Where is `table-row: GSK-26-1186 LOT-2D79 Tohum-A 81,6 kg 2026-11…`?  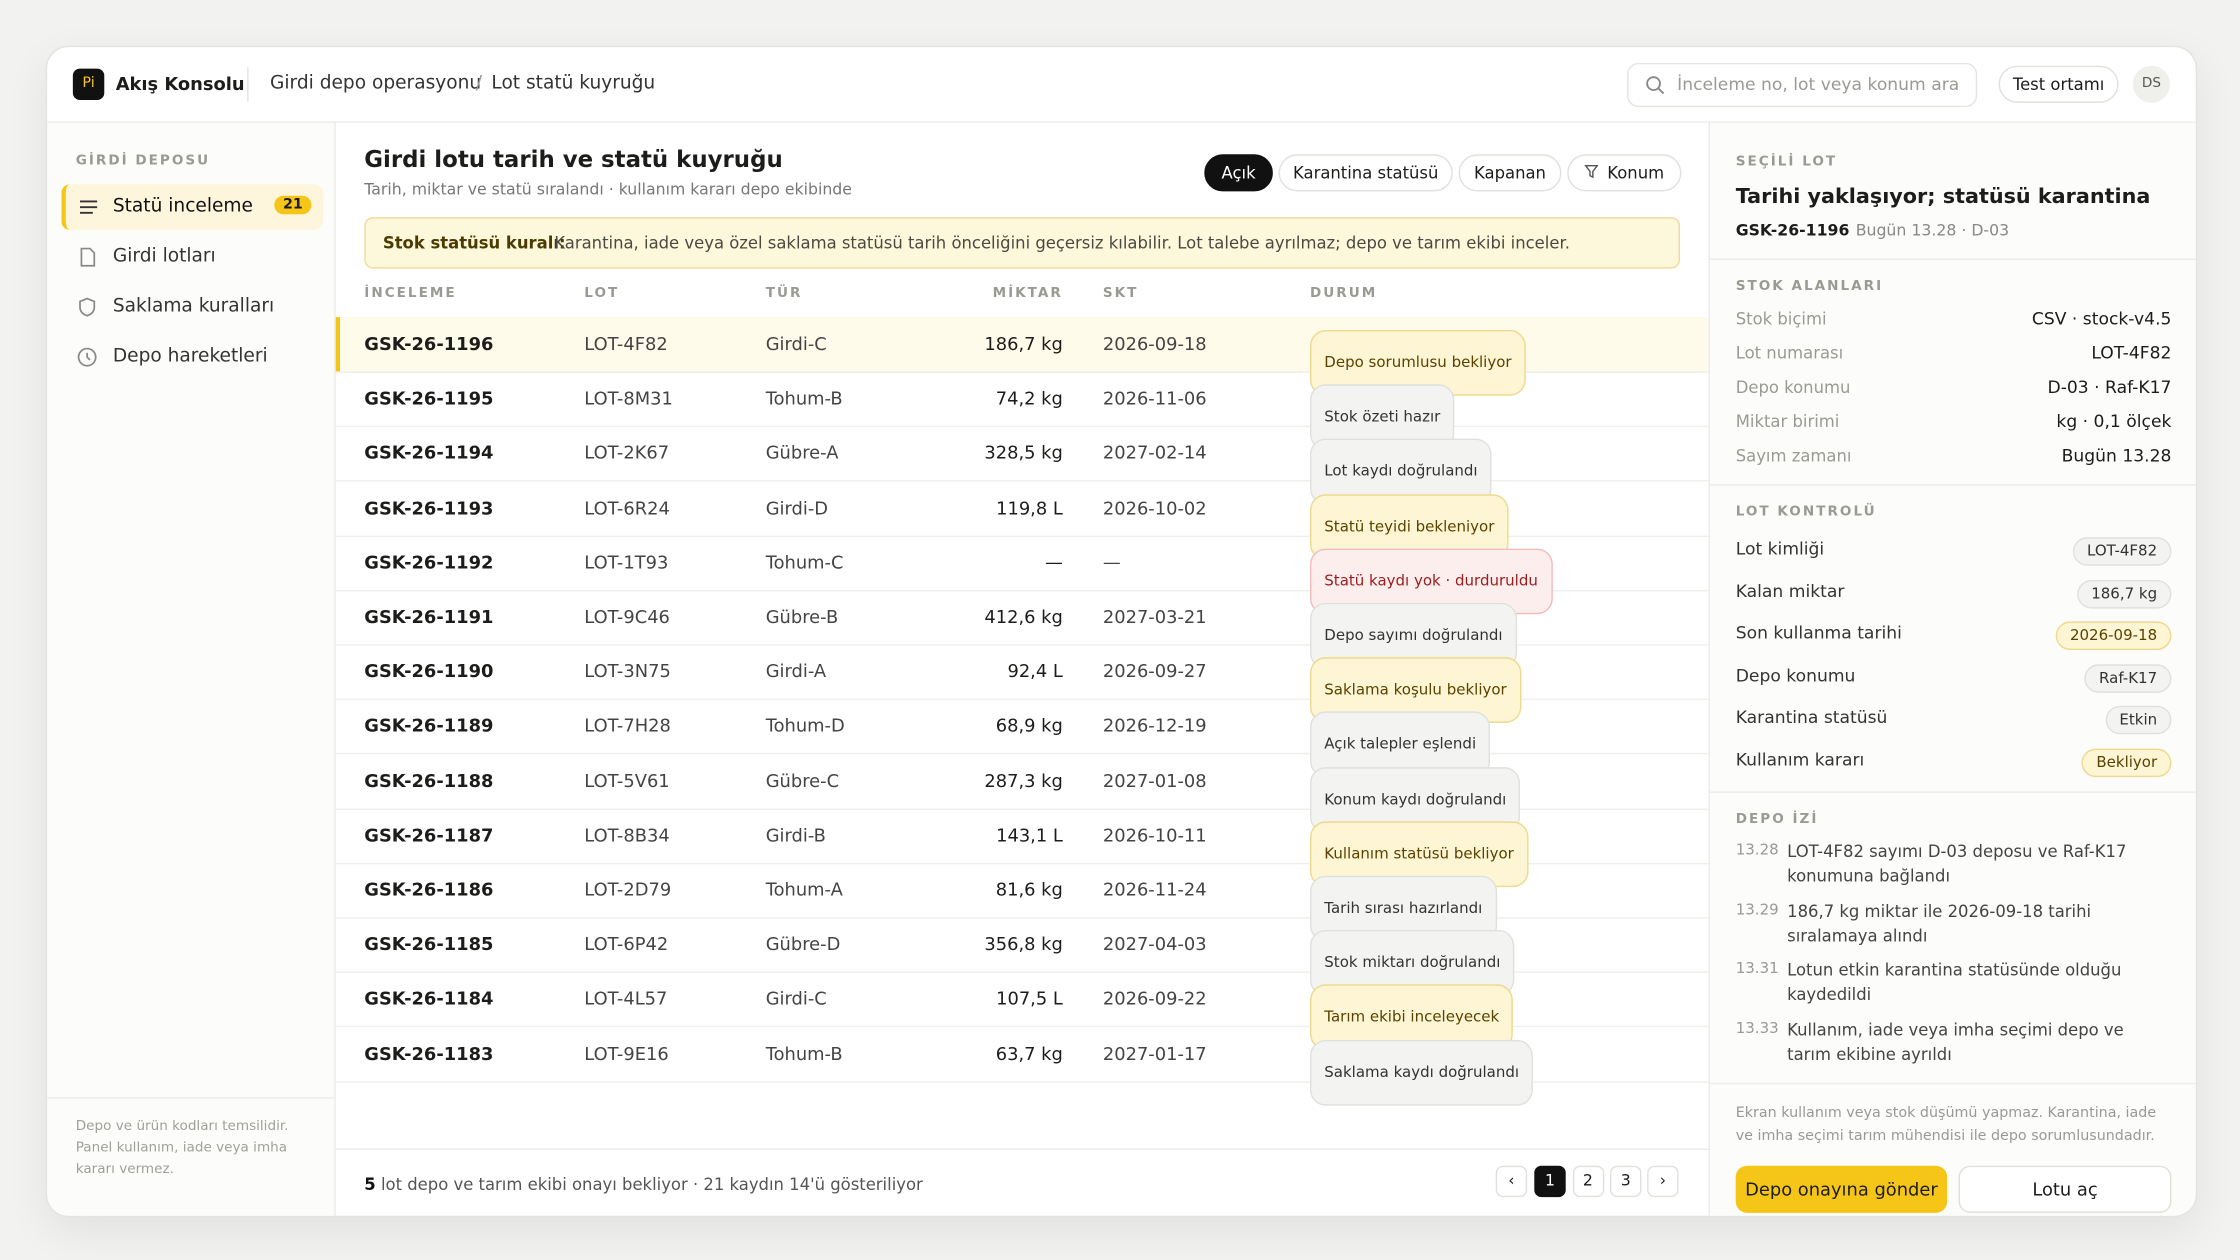 table-row: GSK-26-1186 LOT-2D79 Tohum-A 81,6 kg 2026-11… is located at coordinates (1022, 902).